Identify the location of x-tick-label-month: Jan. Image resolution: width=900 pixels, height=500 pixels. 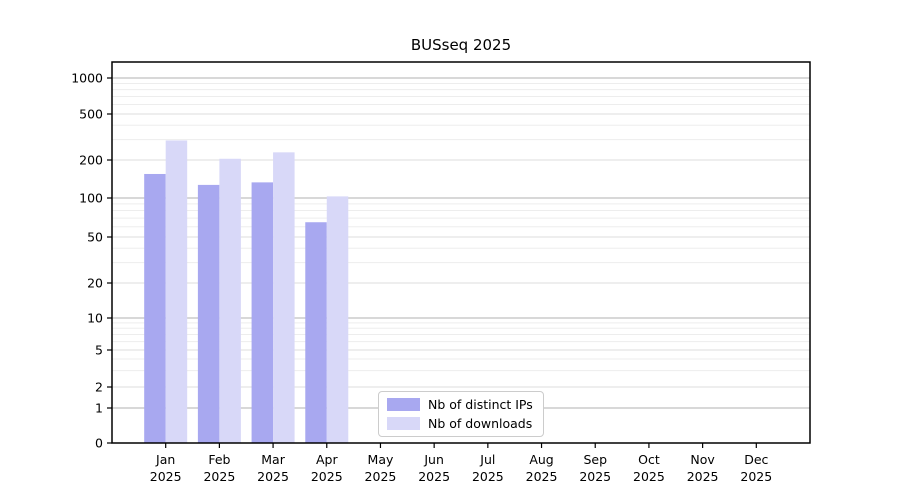
(165, 459).